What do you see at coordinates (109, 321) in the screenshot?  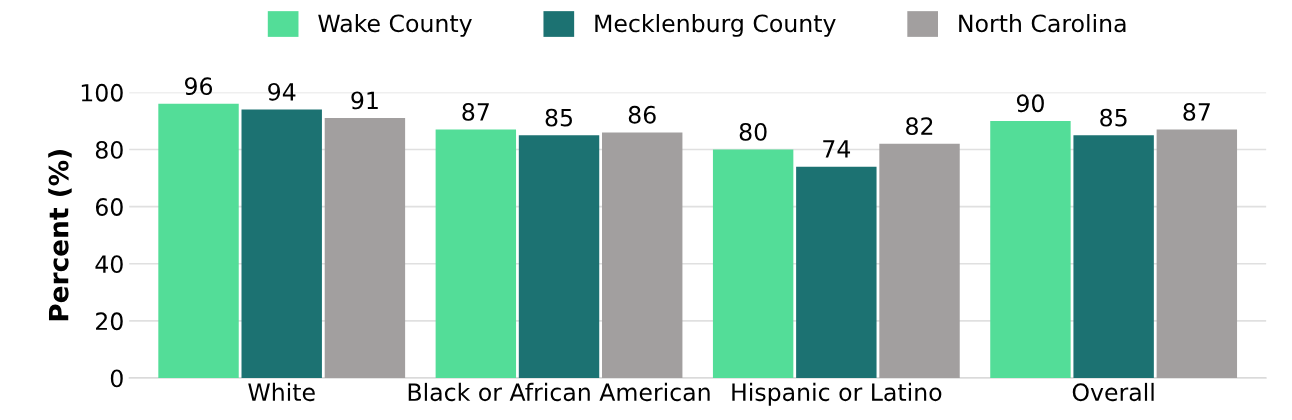 I see `y-tick-label: 20` at bounding box center [109, 321].